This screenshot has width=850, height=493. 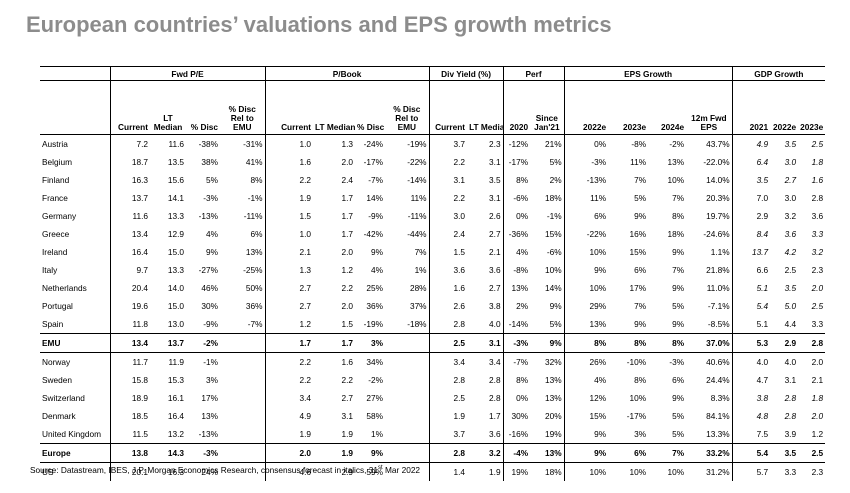 I want to click on table-cell: 11%, so click(x=586, y=198).